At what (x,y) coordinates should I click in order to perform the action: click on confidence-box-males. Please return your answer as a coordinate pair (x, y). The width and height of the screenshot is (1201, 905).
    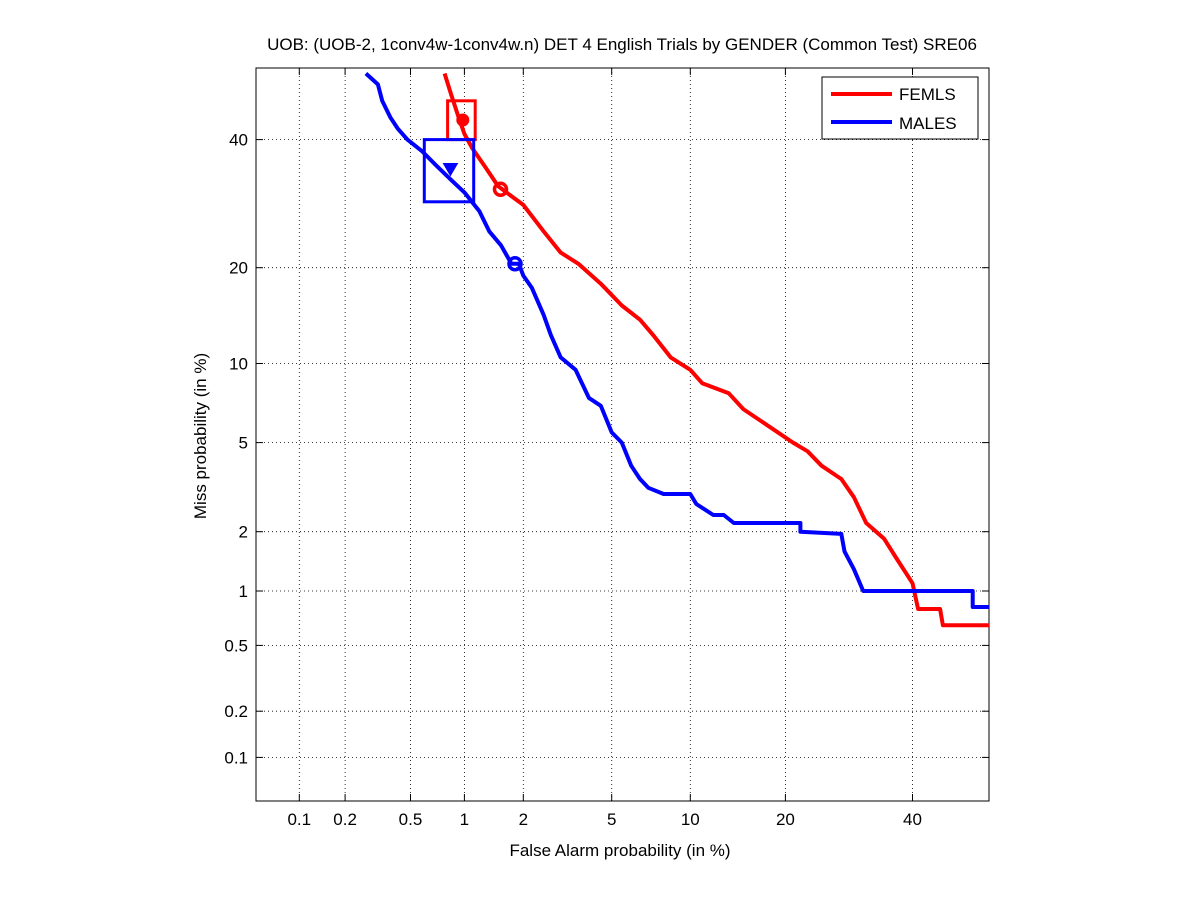
    Looking at the image, I should click on (449, 171).